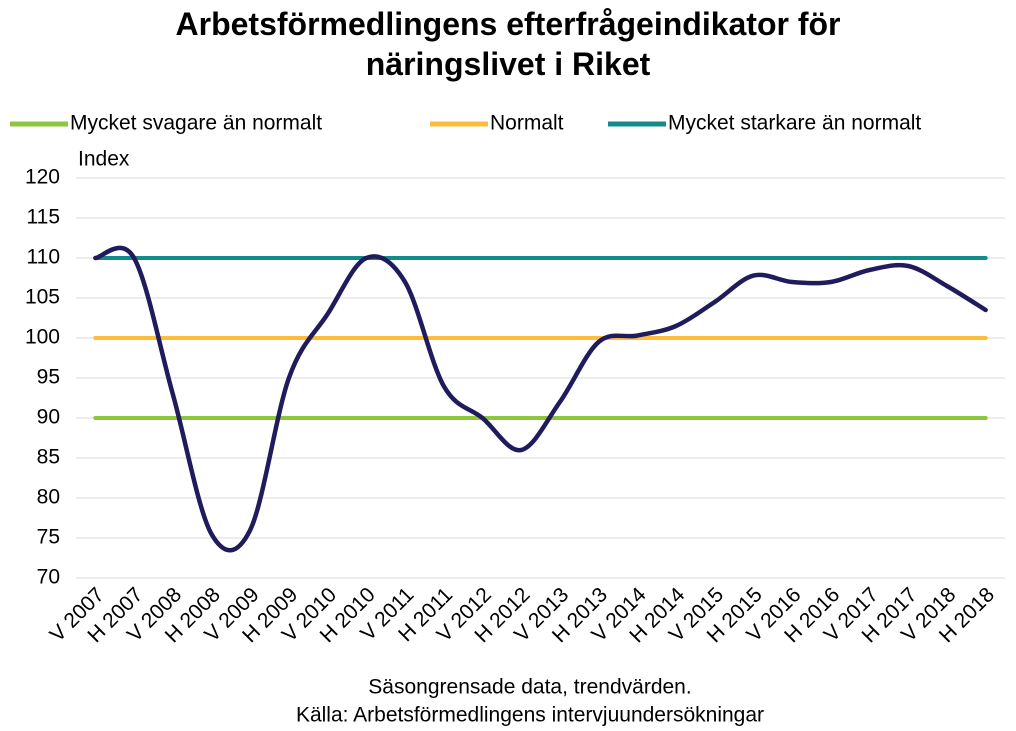 The height and width of the screenshot is (731, 1016). I want to click on y-tick-label: 115, so click(43, 217).